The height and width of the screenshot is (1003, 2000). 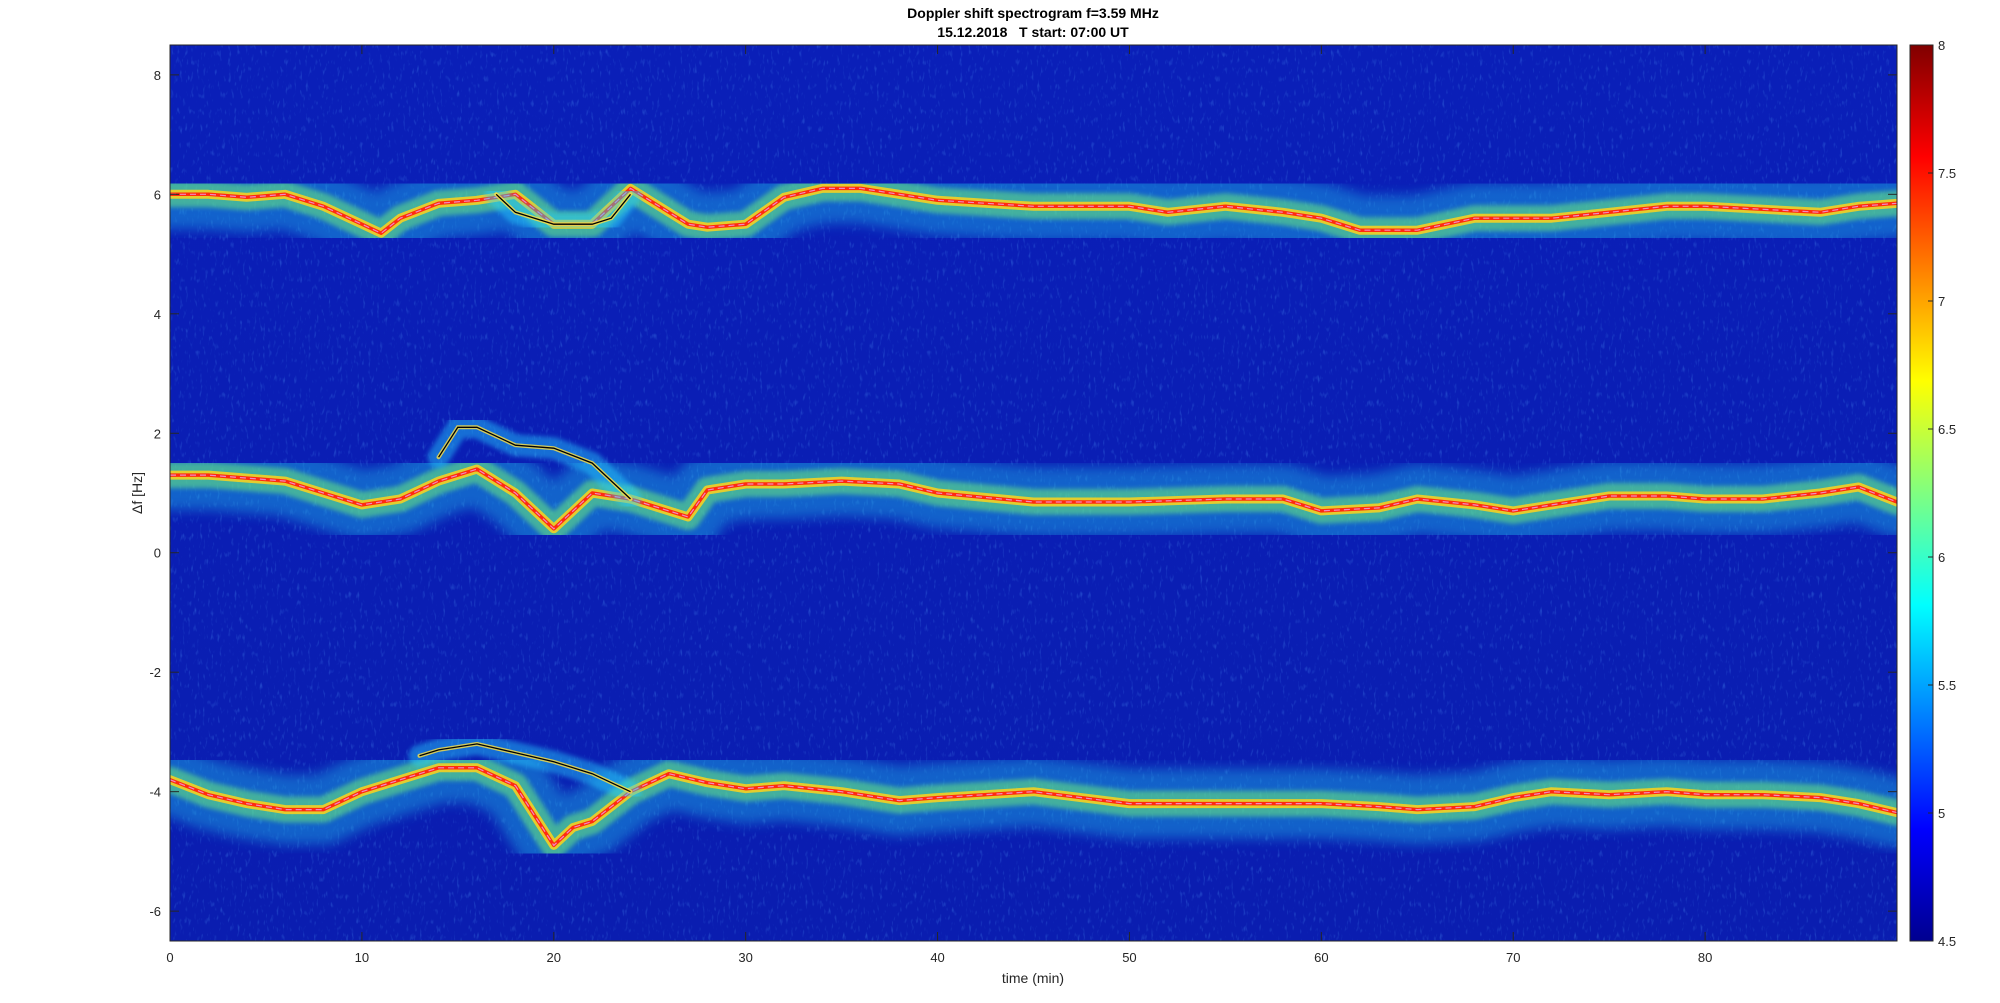 I want to click on colorbar-tick-label: 5, so click(x=1941, y=813).